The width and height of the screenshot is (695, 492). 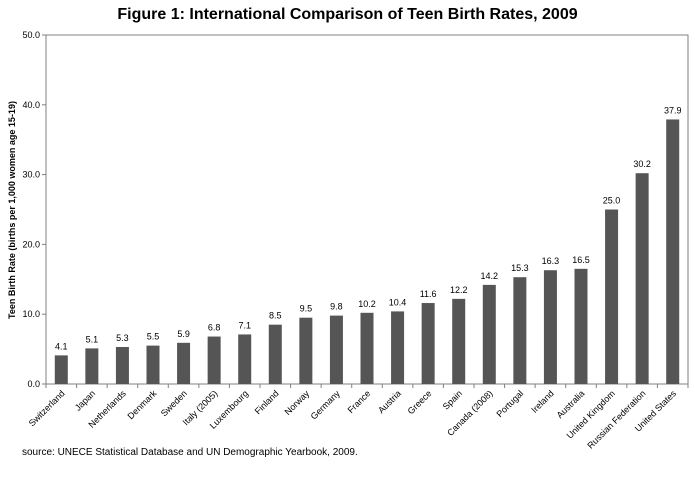 What do you see at coordinates (174, 403) in the screenshot?
I see `x-tick-label: Sweden` at bounding box center [174, 403].